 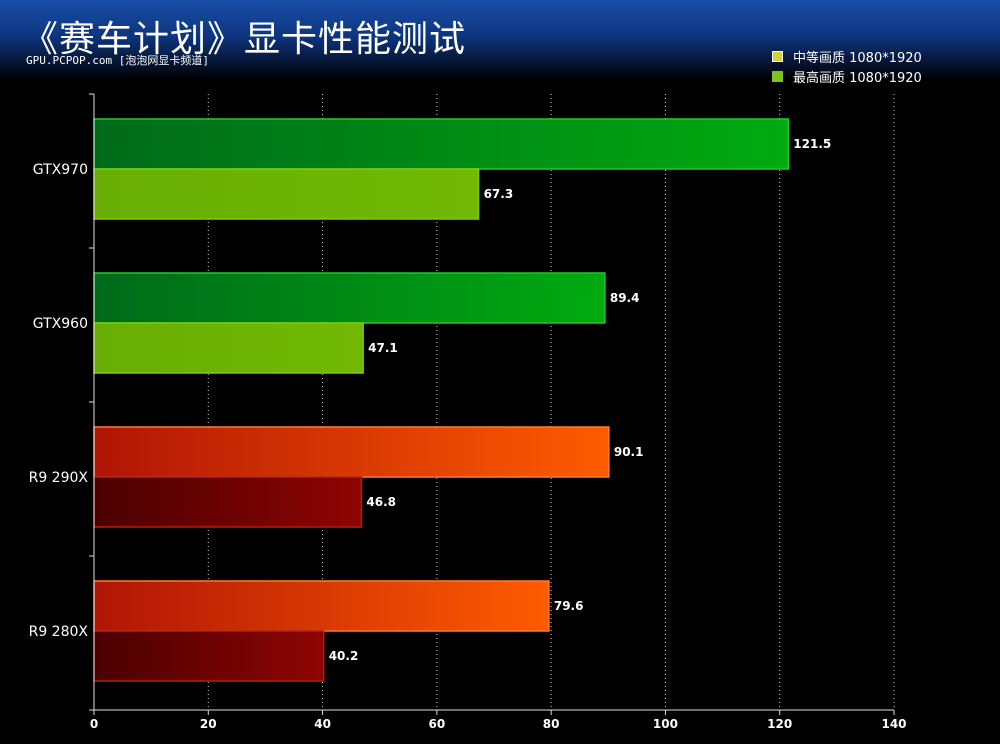 I want to click on legend-label-high: 最高画质 1080*1920, so click(x=857, y=78).